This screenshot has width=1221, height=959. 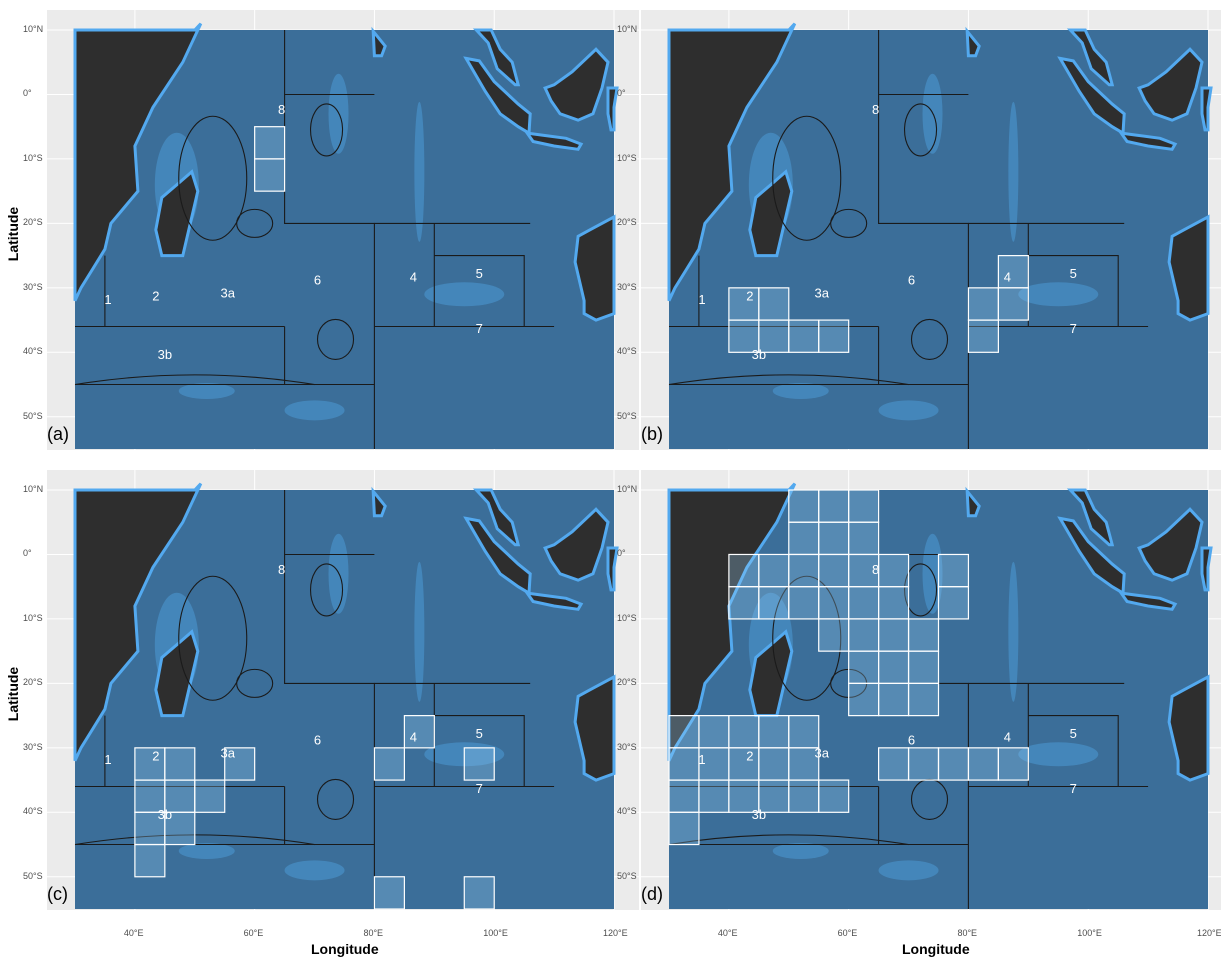 What do you see at coordinates (627, 811) in the screenshot?
I see `lat-tick-label: 40°S` at bounding box center [627, 811].